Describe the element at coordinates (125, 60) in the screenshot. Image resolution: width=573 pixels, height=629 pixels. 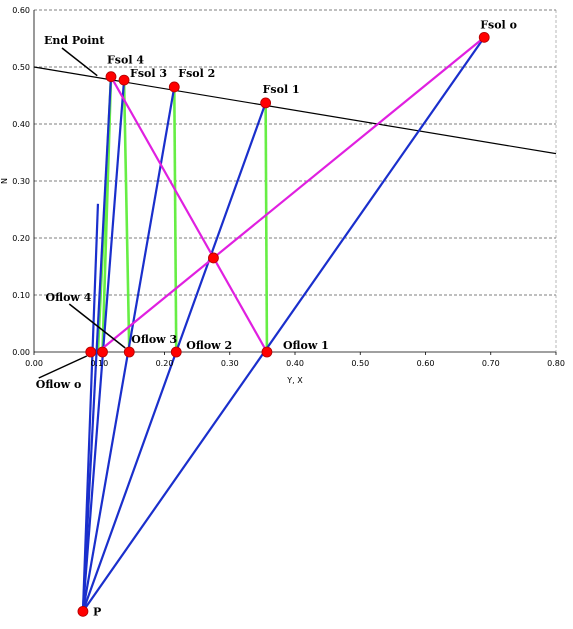
I see `label-fsol4: Fsol 4` at that location.